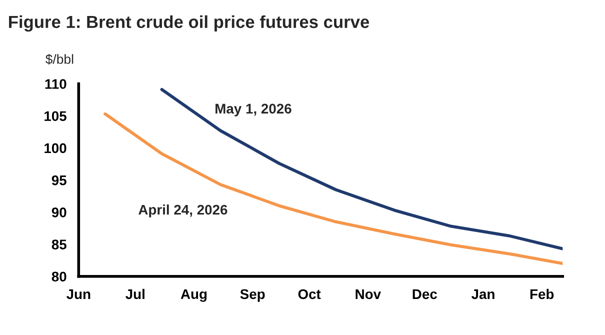 The height and width of the screenshot is (335, 605). I want to click on x-tick-label: Jul, so click(135, 294).